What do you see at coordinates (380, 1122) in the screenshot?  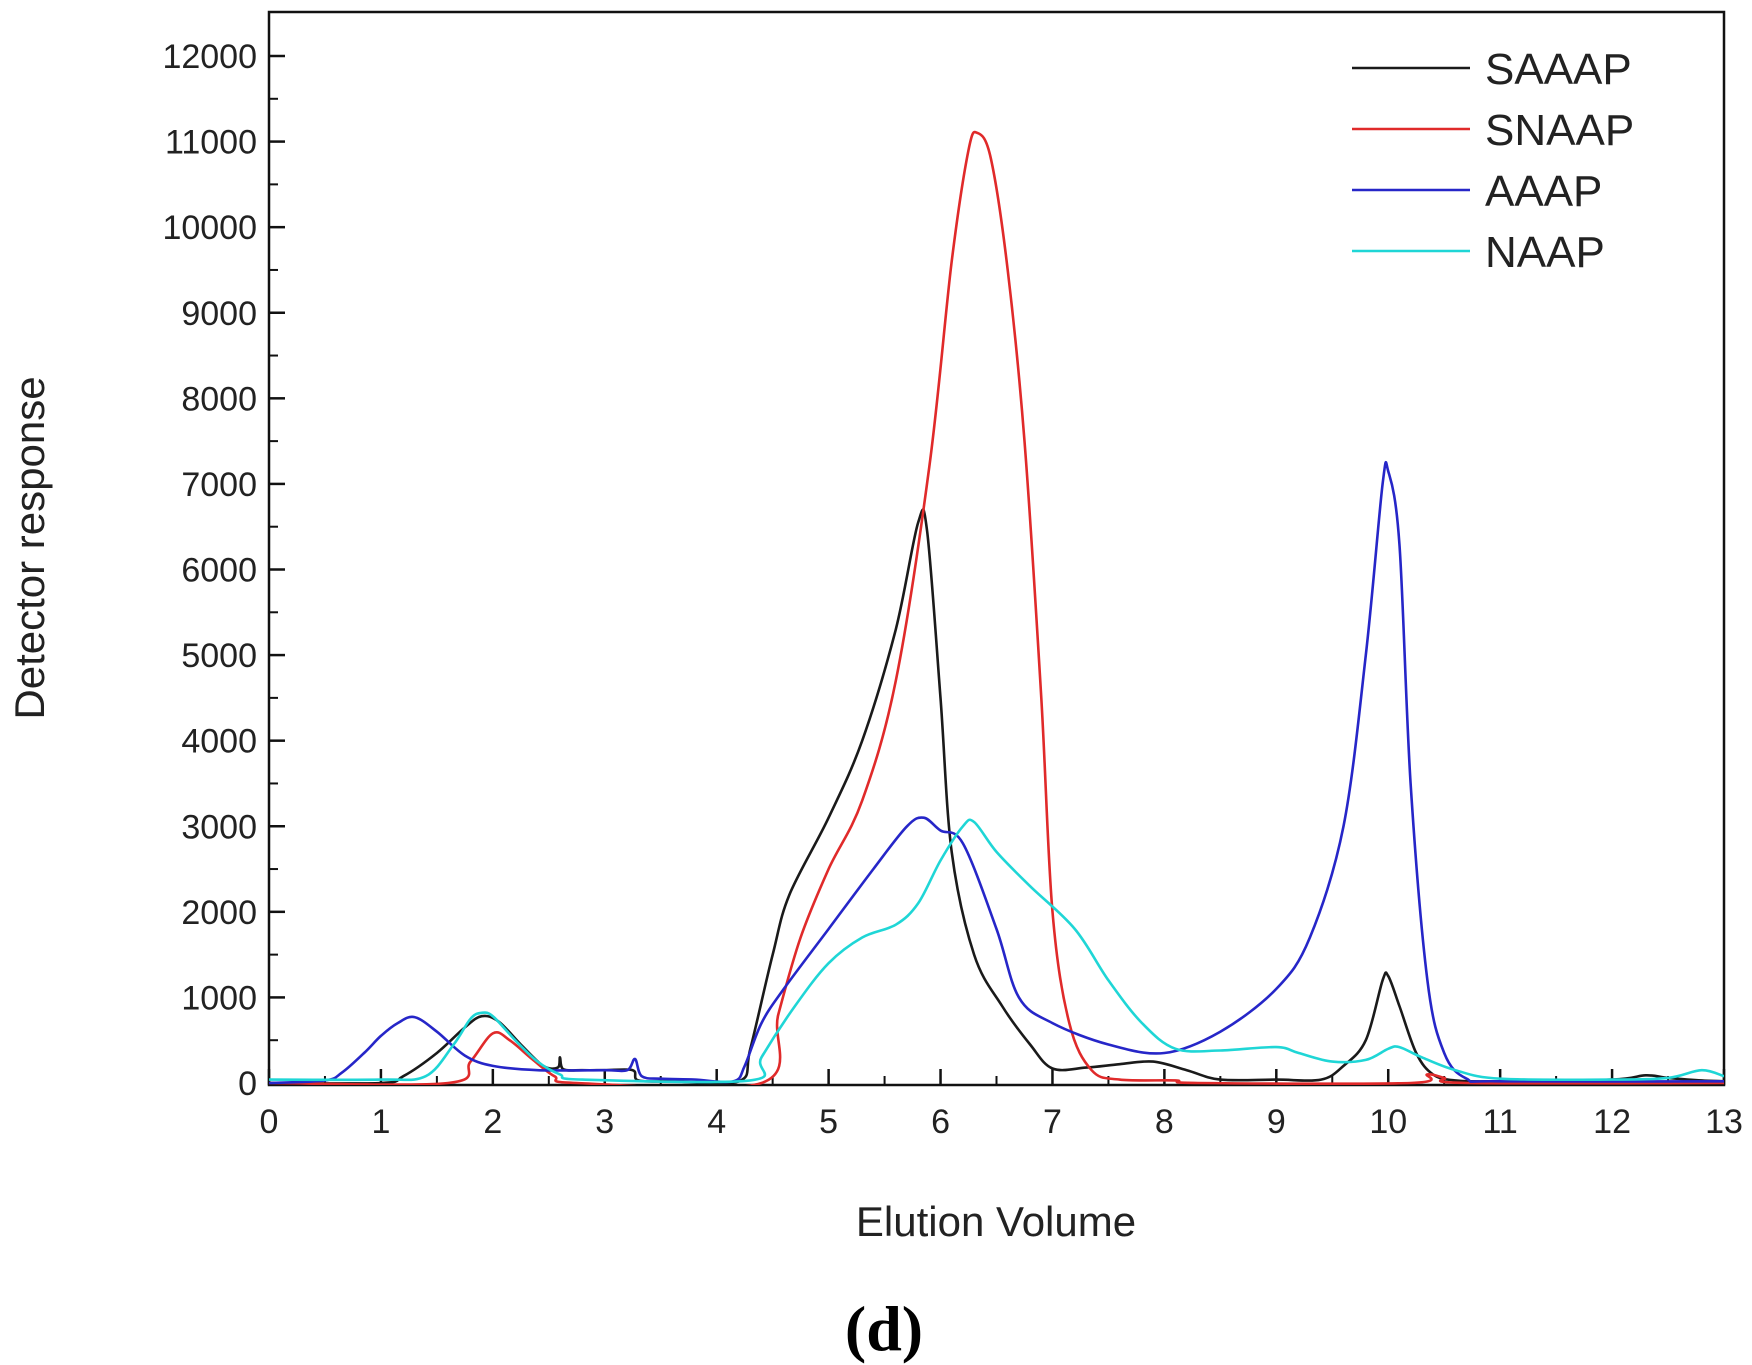 I see `x-tick-label: 1` at bounding box center [380, 1122].